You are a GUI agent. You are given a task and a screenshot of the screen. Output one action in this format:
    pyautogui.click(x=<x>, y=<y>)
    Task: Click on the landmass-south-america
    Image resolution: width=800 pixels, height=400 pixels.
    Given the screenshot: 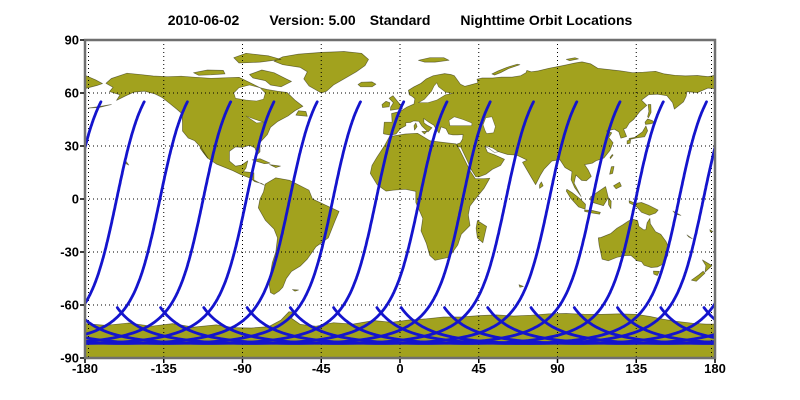 What is the action you would take?
    pyautogui.click(x=298, y=236)
    